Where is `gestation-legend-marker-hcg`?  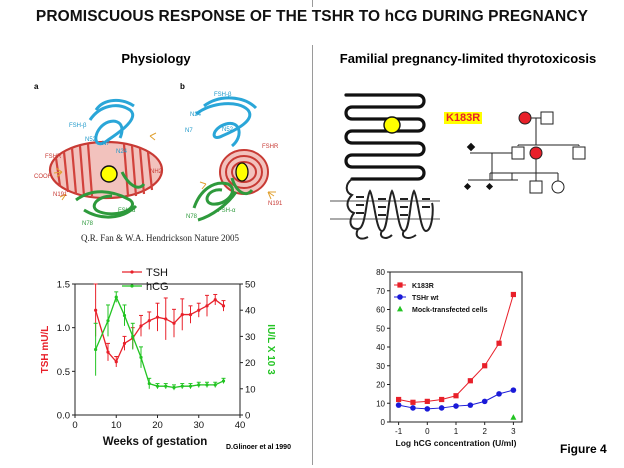 gestation-legend-marker-hcg is located at coordinates (132, 286).